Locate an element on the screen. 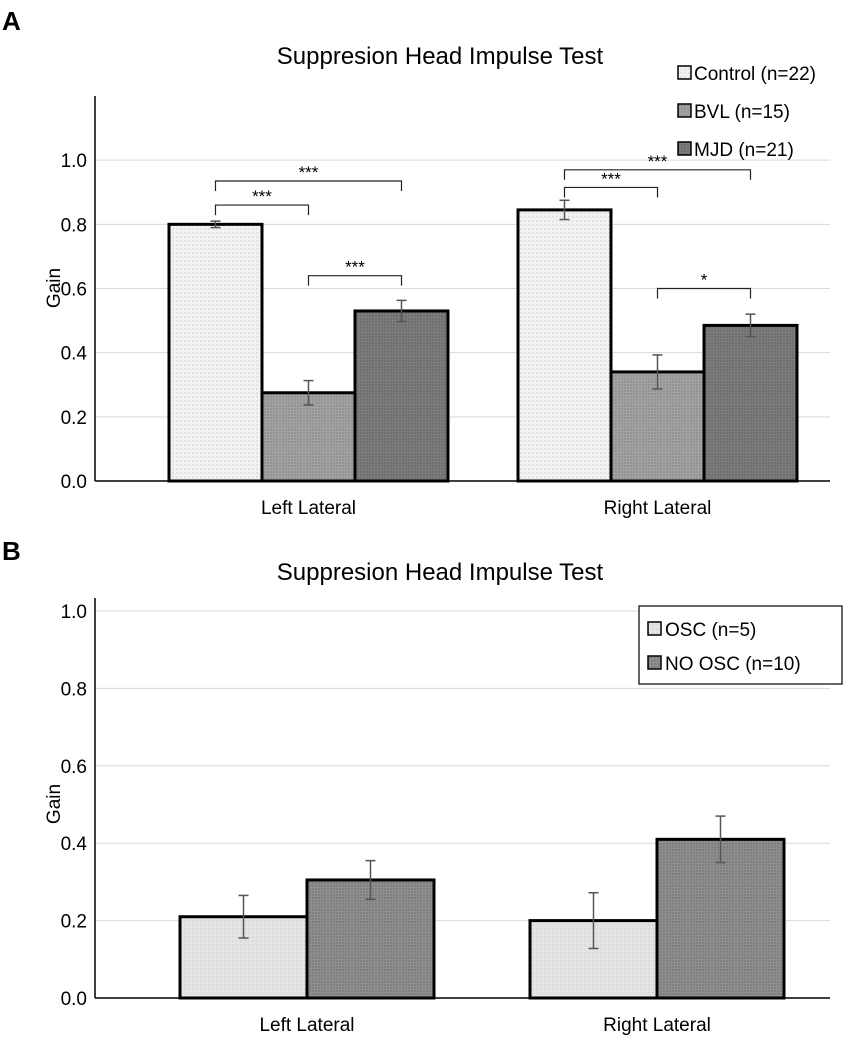  legend-item-no-osc: NO OSC (n=10) is located at coordinates (724, 664).